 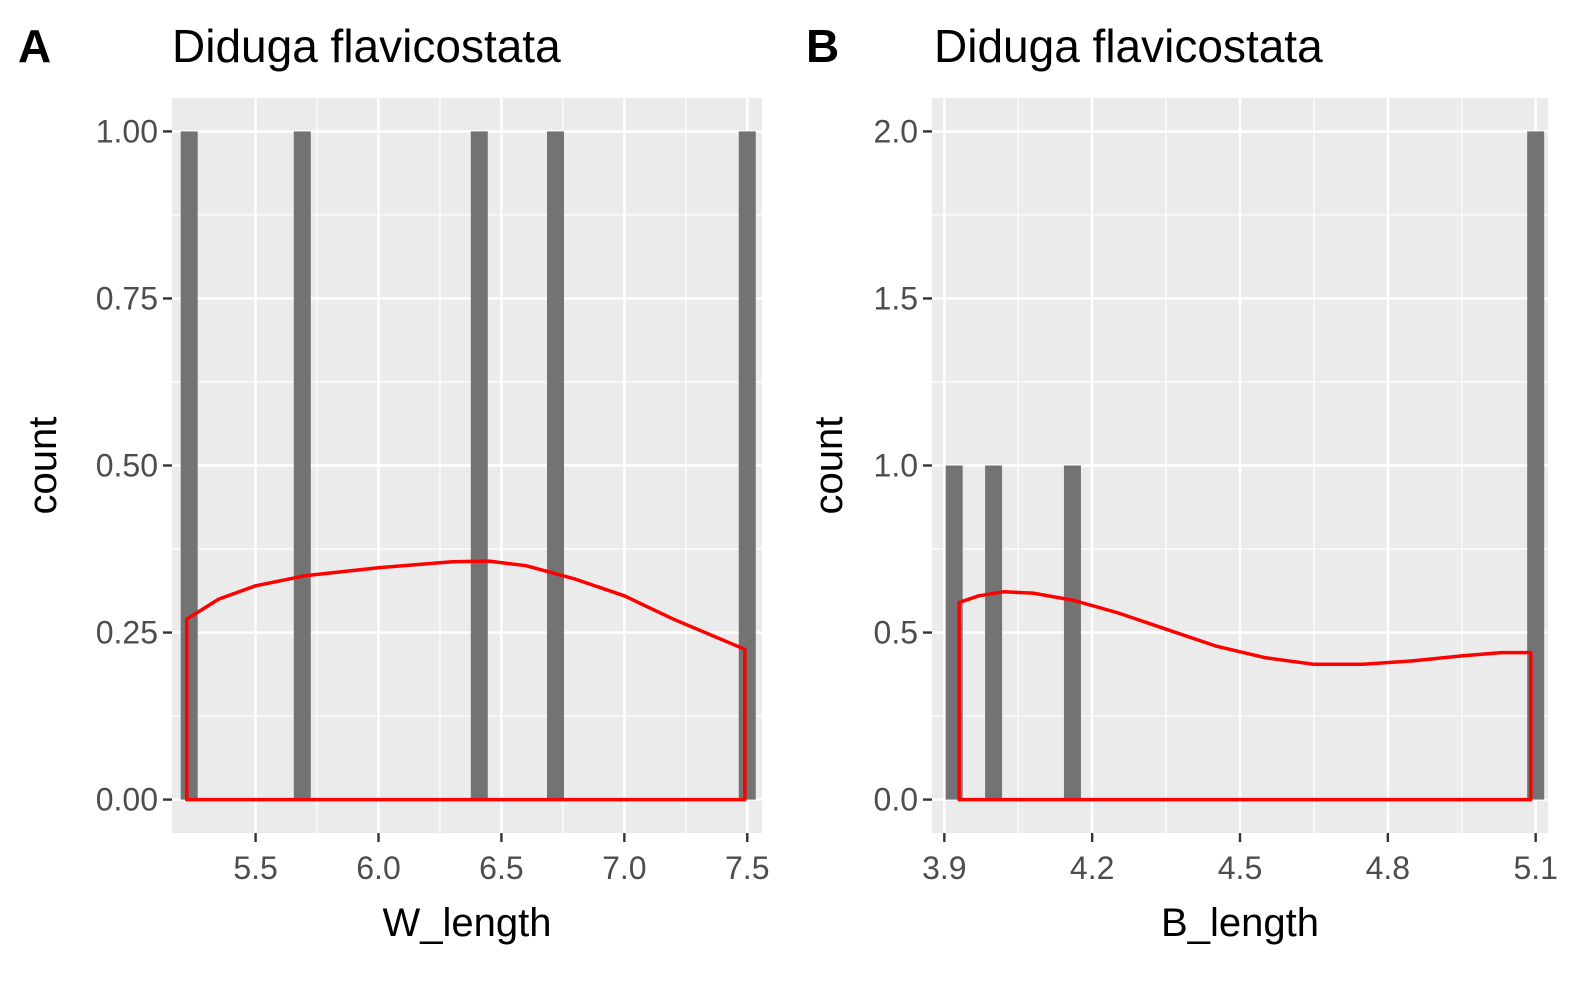 What do you see at coordinates (944, 868) in the screenshot?
I see `x-tick-label: 3.9` at bounding box center [944, 868].